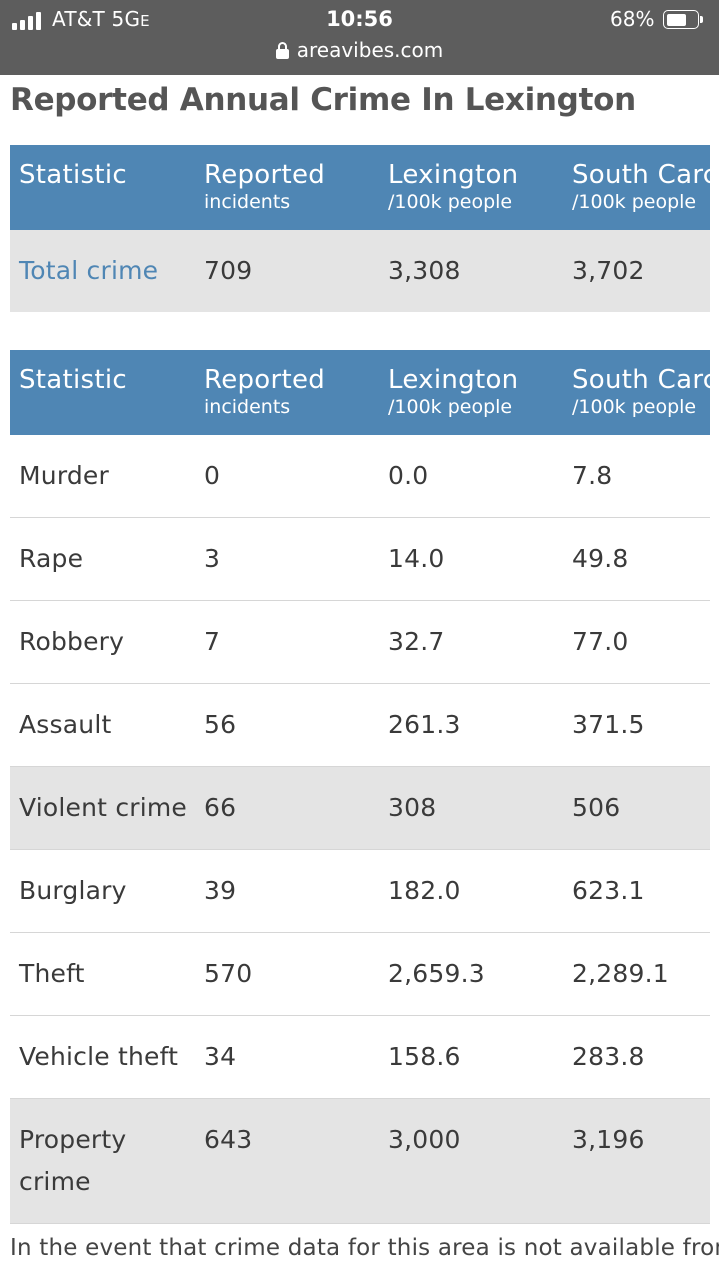 The width and height of the screenshot is (719, 1279). I want to click on lock-icon, so click(282, 50).